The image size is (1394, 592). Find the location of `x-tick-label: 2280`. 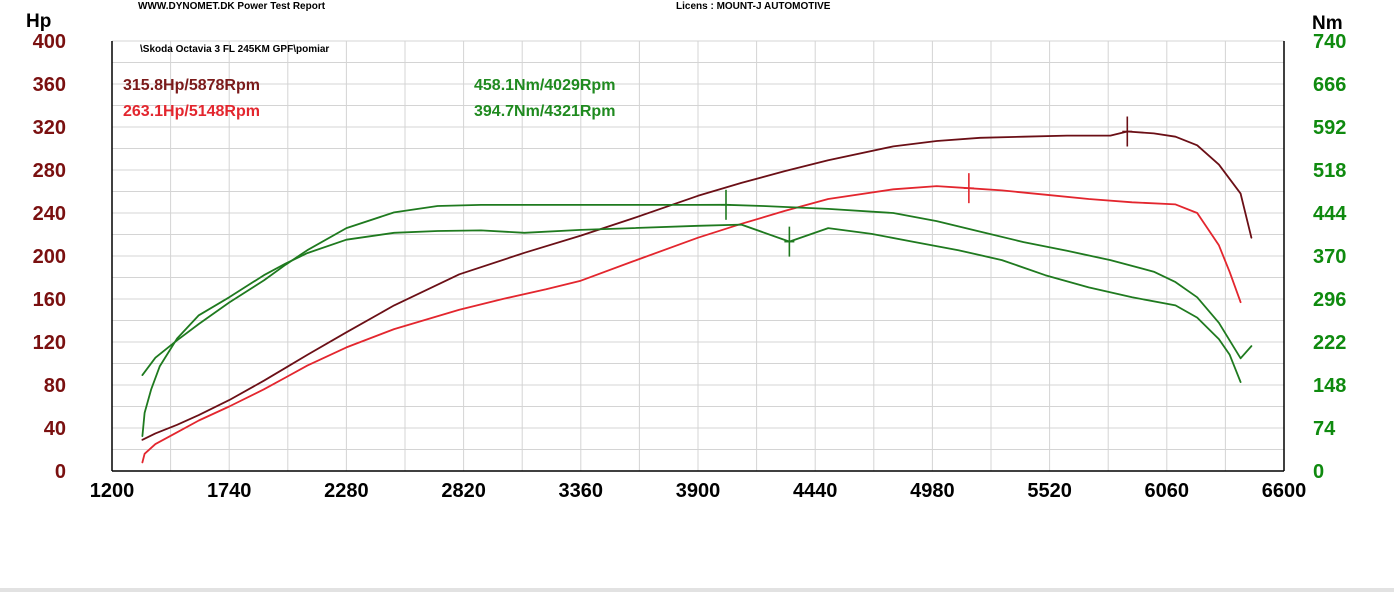

x-tick-label: 2280 is located at coordinates (346, 491).